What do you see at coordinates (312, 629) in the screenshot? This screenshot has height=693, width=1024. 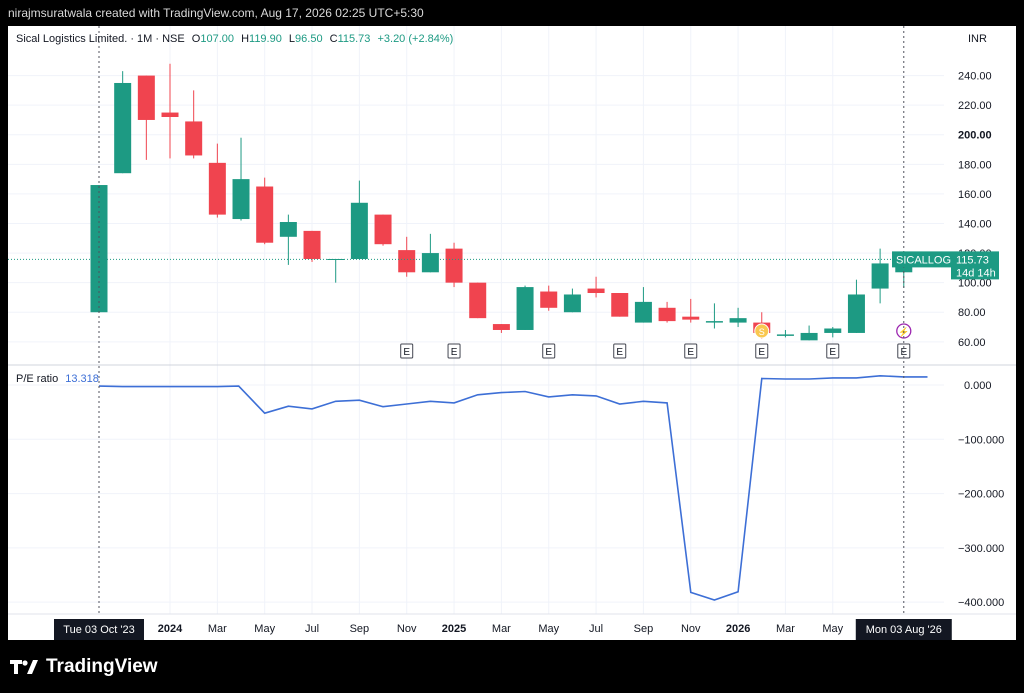 I see `time-tick-label: Jul` at bounding box center [312, 629].